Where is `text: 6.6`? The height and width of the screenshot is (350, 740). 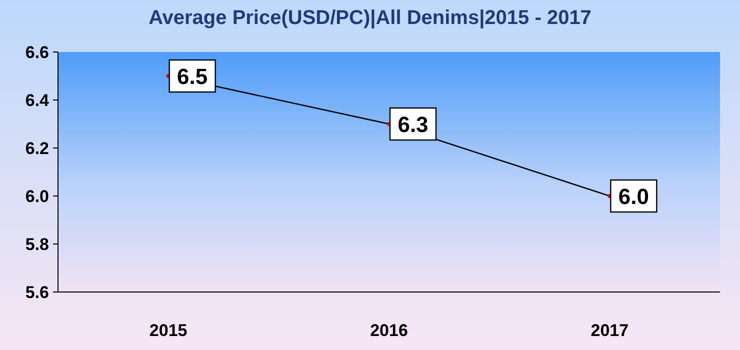
text: 6.6 is located at coordinates (37, 52).